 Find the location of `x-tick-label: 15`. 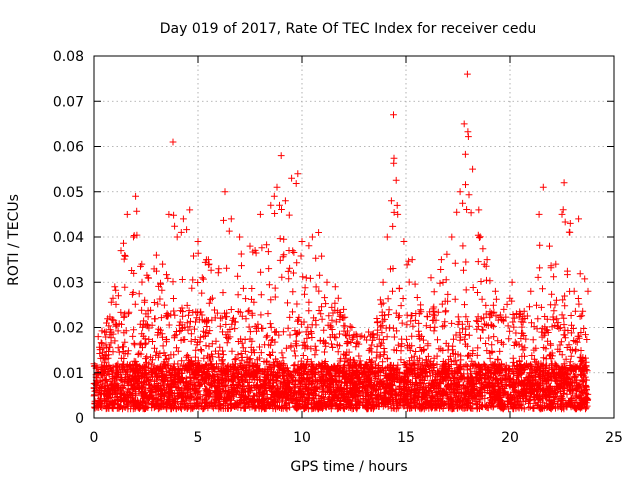

x-tick-label: 15 is located at coordinates (406, 438).